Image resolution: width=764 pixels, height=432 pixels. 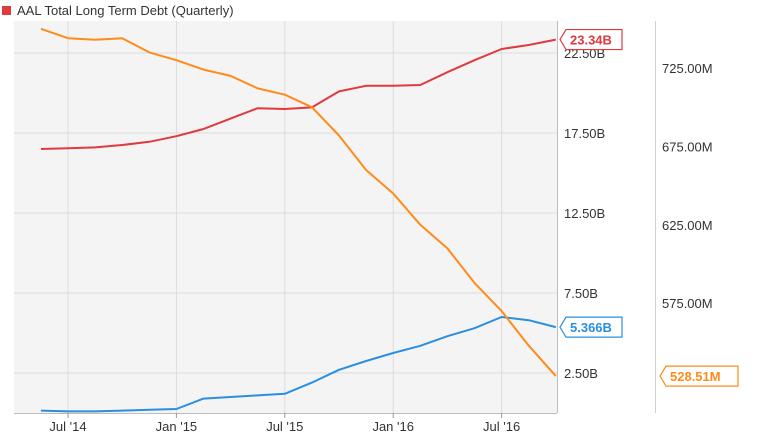 What do you see at coordinates (584, 133) in the screenshot?
I see `left-axis-tick-label: 17.50B` at bounding box center [584, 133].